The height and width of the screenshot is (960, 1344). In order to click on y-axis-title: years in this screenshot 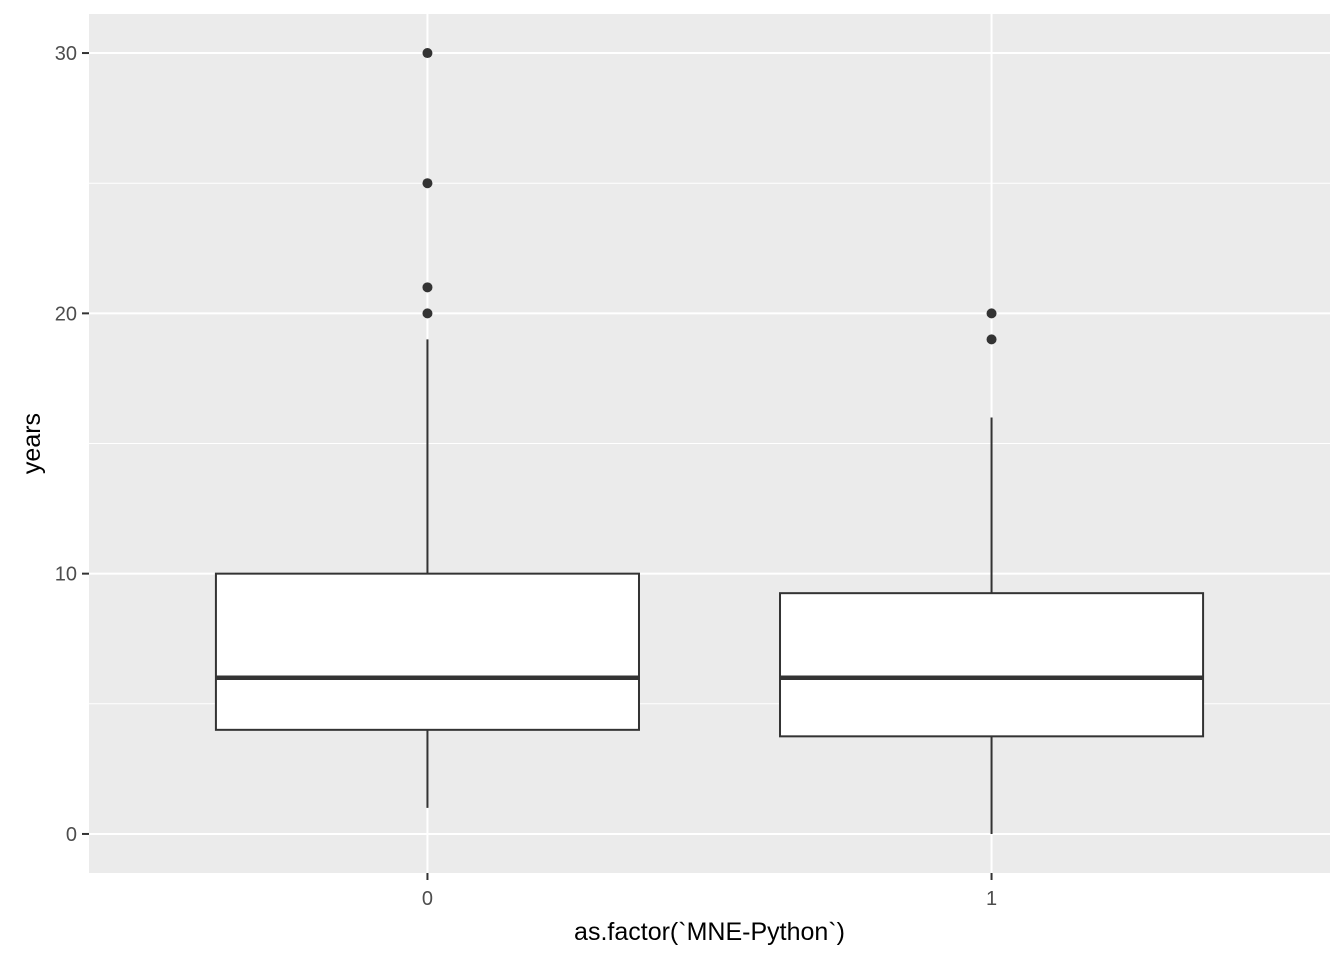, I will do `click(32, 443)`.